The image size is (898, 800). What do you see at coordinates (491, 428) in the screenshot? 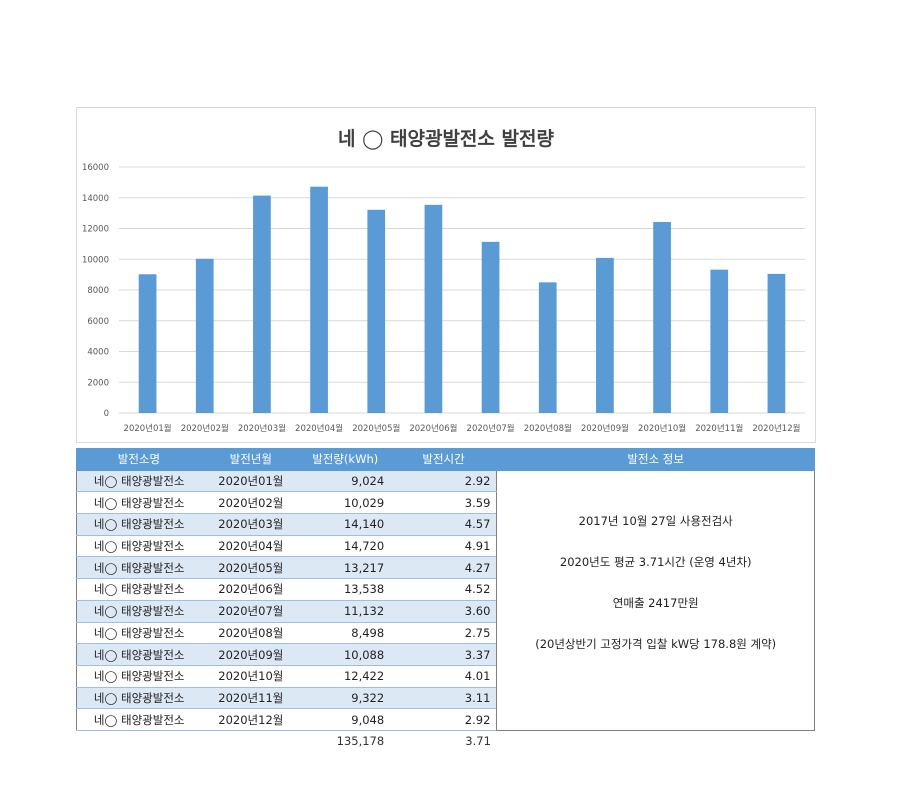
I see `x-tick-label: 2020년07월` at bounding box center [491, 428].